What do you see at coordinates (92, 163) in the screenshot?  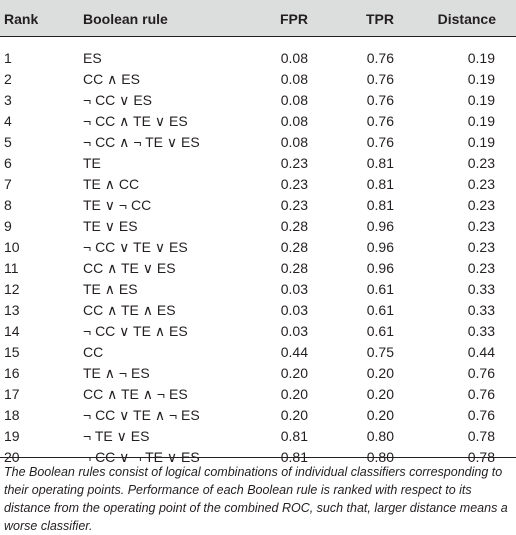 I see `boolean-rule-cell: TE` at bounding box center [92, 163].